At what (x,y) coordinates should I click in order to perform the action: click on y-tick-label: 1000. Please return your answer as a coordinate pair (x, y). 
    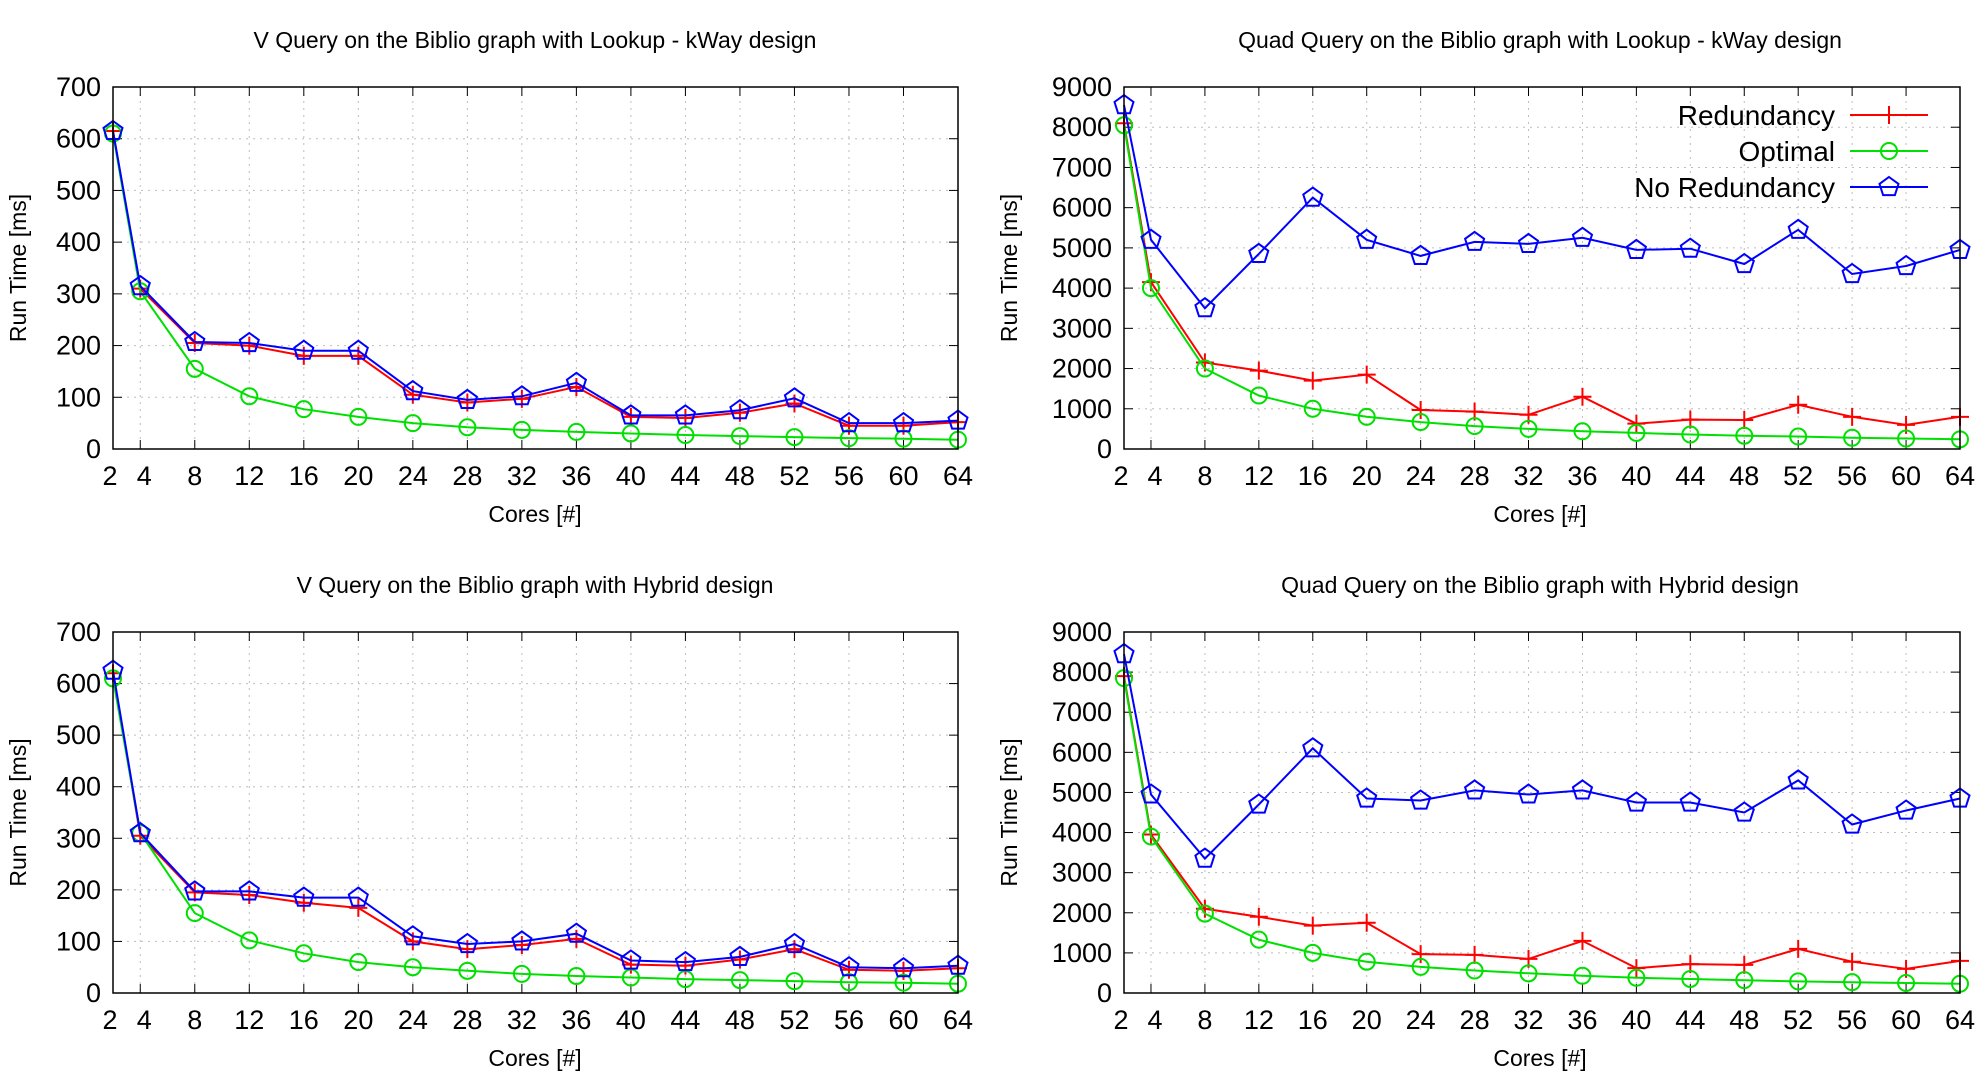
    Looking at the image, I should click on (1082, 409).